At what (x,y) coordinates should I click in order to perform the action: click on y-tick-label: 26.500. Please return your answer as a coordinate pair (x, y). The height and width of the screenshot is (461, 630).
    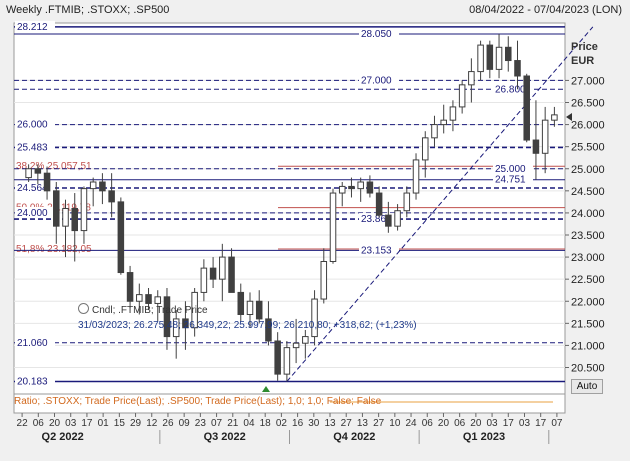
    Looking at the image, I should click on (588, 104).